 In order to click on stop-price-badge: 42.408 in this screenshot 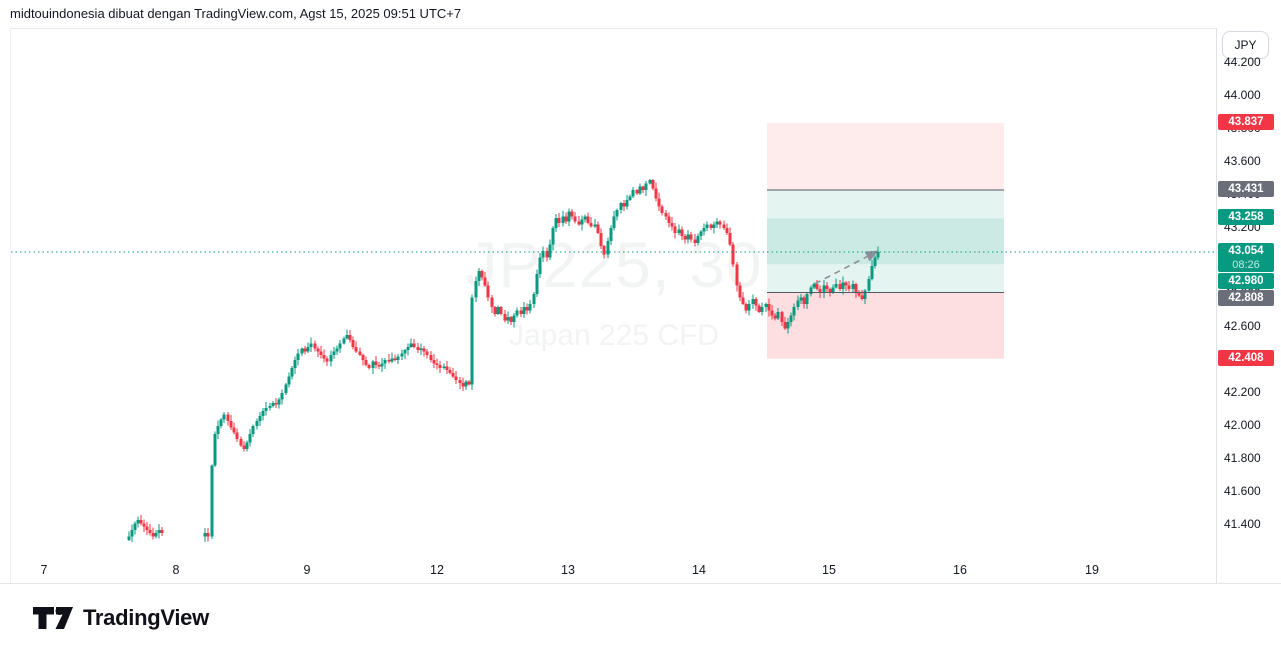, I will do `click(1246, 357)`.